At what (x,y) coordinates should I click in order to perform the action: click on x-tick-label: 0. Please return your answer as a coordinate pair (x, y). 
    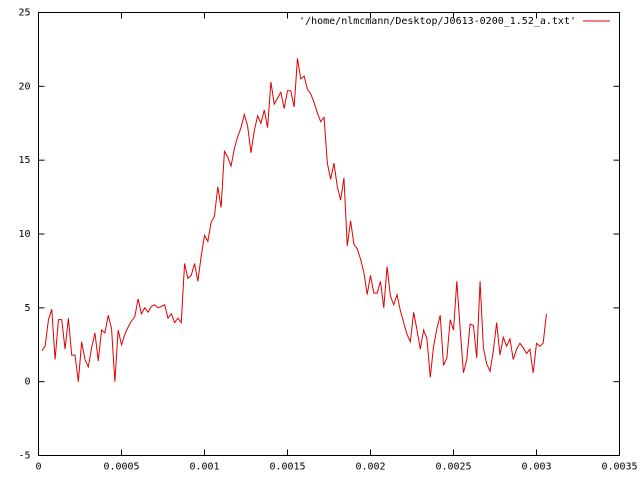
    Looking at the image, I should click on (38, 467).